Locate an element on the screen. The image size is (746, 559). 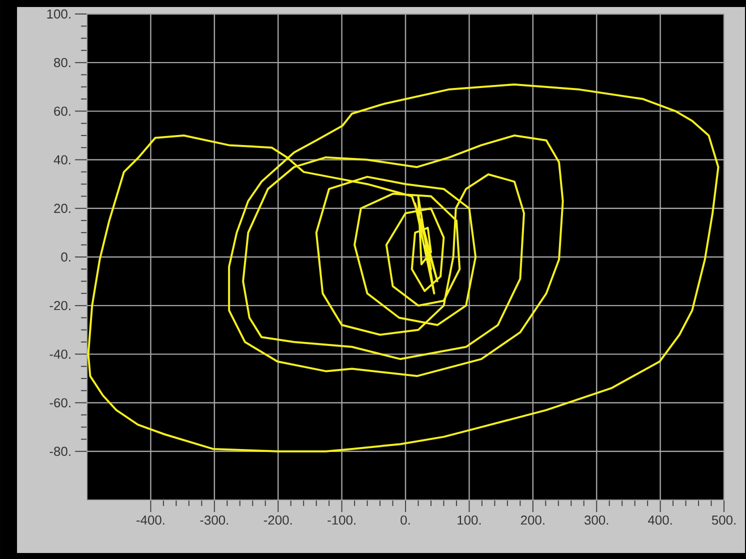
x-tick-label: 0. is located at coordinates (405, 520).